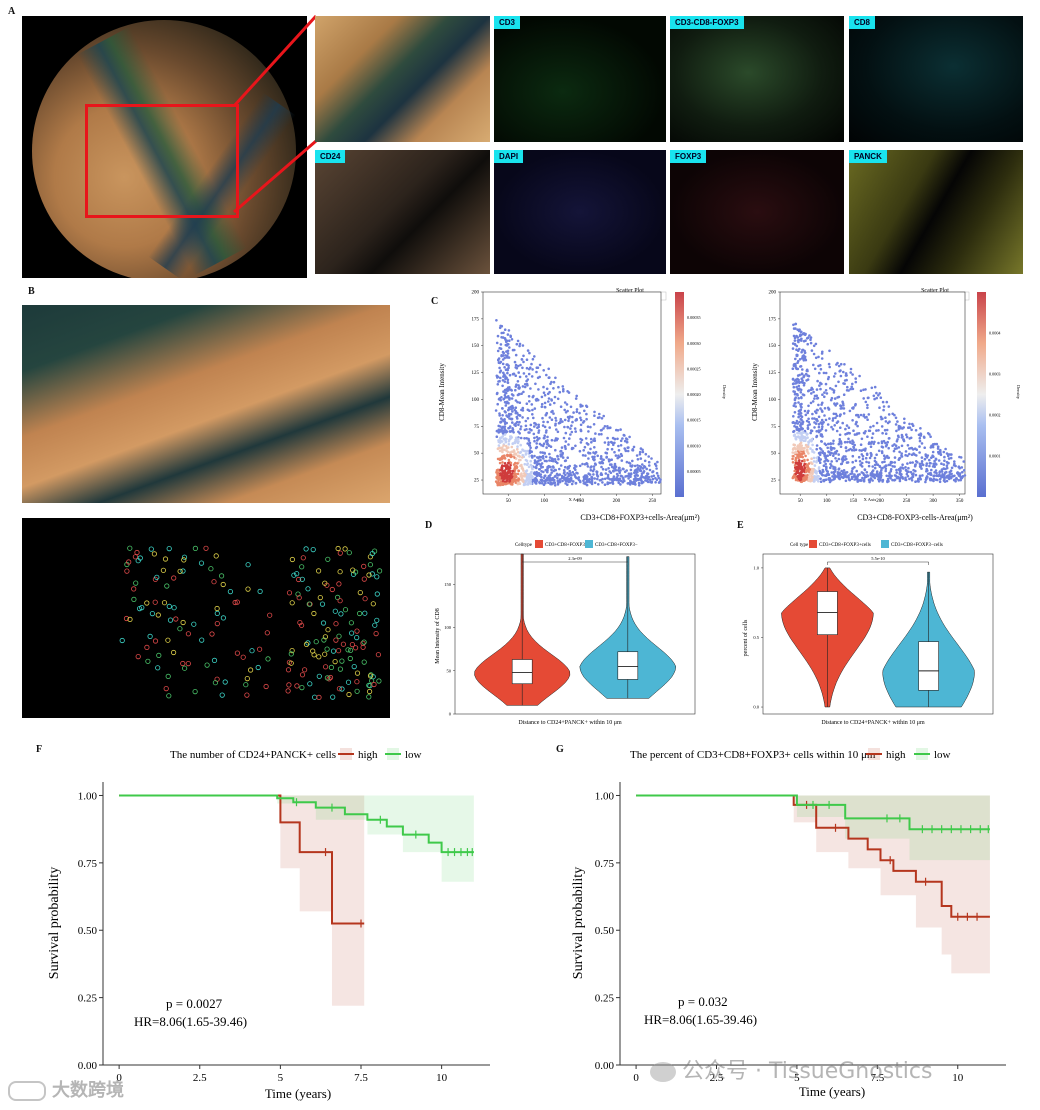 Image resolution: width=1040 pixels, height=1110 pixels. Describe the element at coordinates (12, 11) in the screenshot. I see `panel-label-a: A` at that location.